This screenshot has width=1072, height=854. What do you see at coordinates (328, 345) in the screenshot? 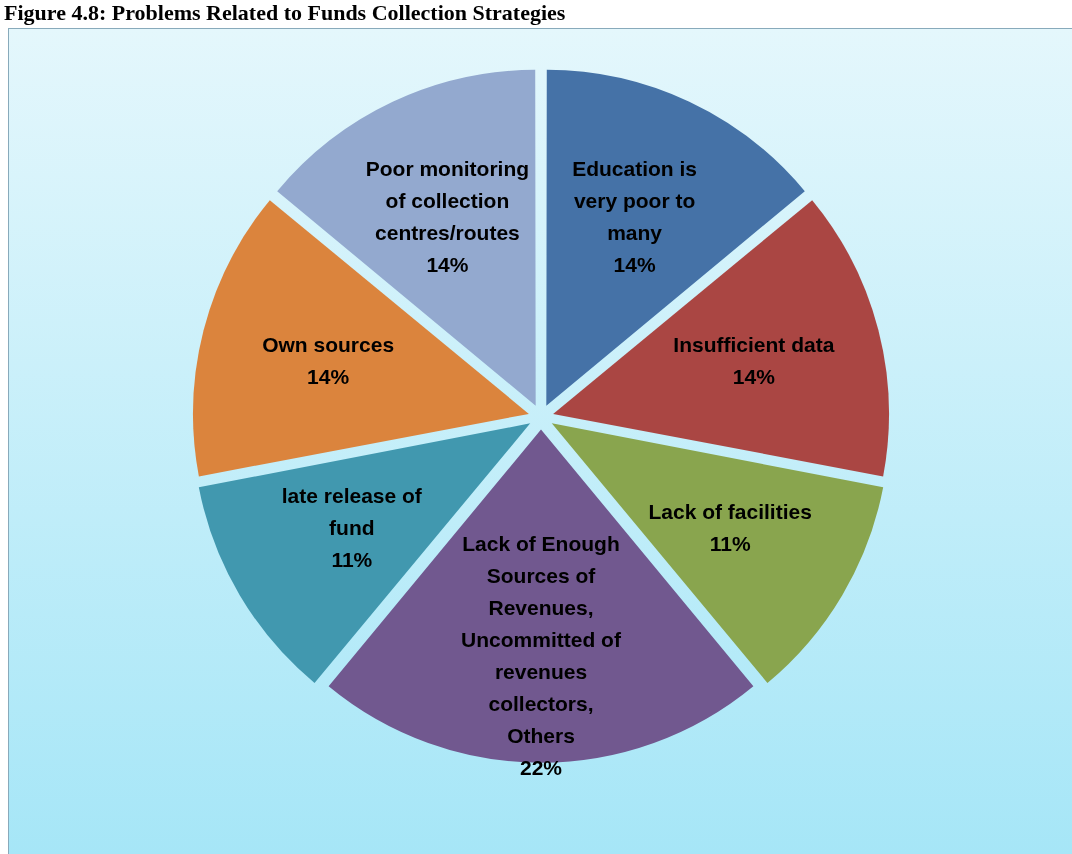
I see `slice-label: Own sources` at bounding box center [328, 345].